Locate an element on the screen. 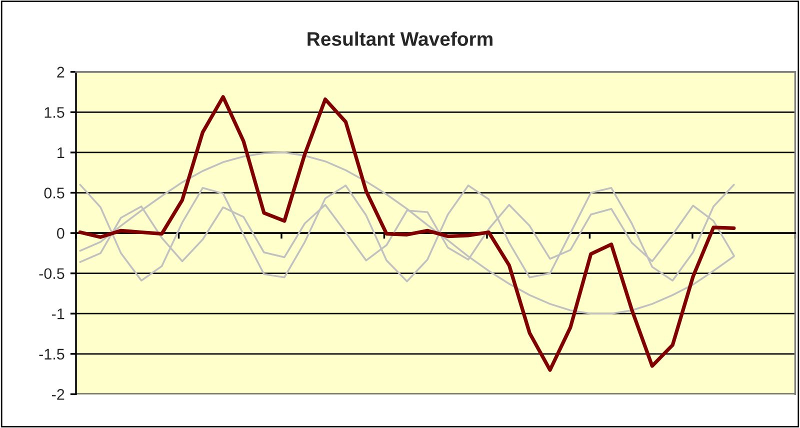 The image size is (800, 428). y-tick-label: -0.5 is located at coordinates (51, 274).